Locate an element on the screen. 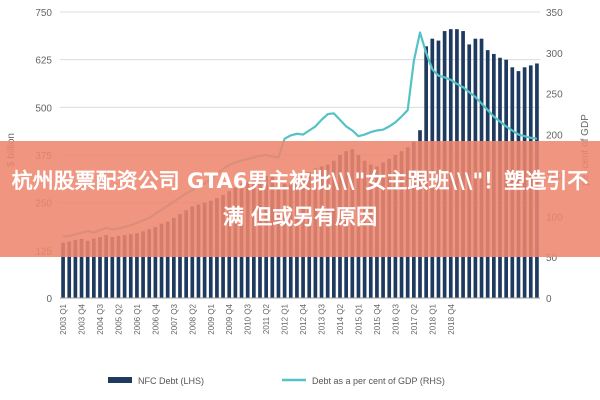 Image resolution: width=600 pixels, height=400 pixels. left-tick-label: 625 is located at coordinates (43, 61).